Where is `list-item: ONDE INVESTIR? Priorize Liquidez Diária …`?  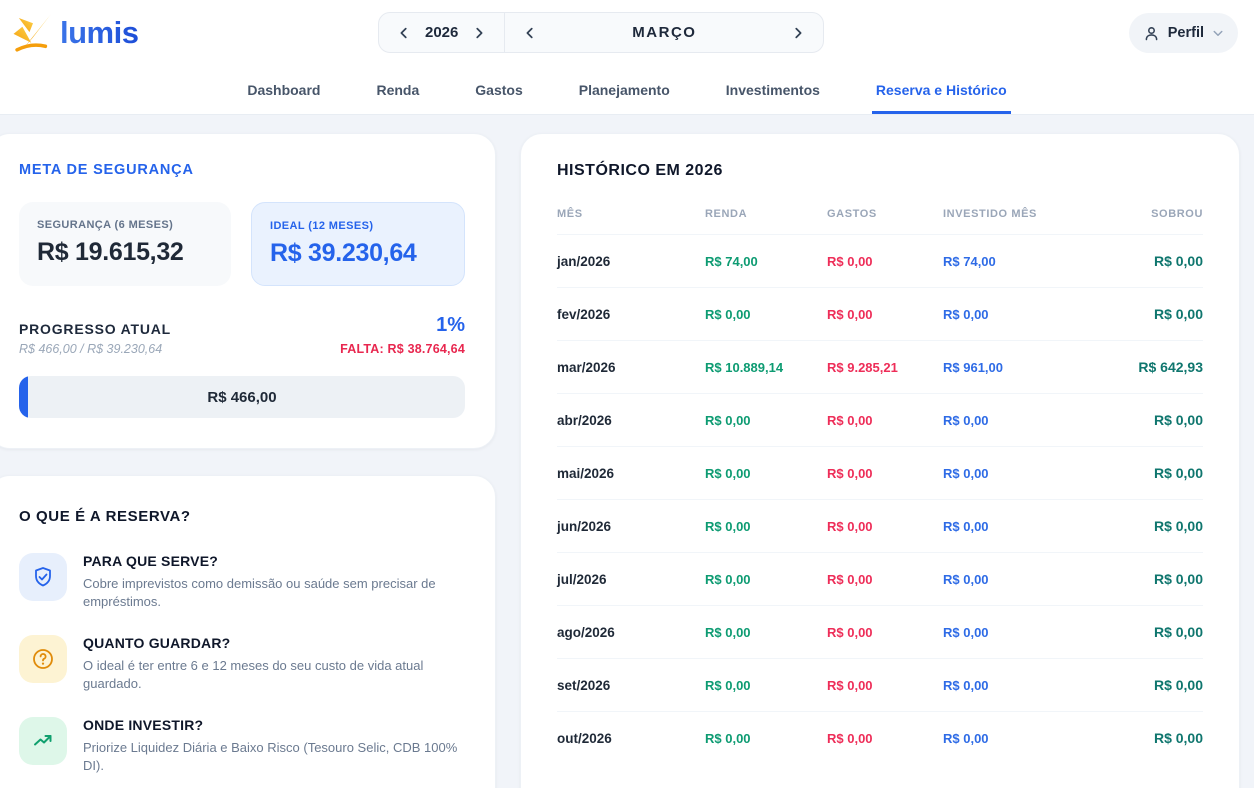 list-item: ONDE INVESTIR? Priorize Liquidez Diária … is located at coordinates (242, 745).